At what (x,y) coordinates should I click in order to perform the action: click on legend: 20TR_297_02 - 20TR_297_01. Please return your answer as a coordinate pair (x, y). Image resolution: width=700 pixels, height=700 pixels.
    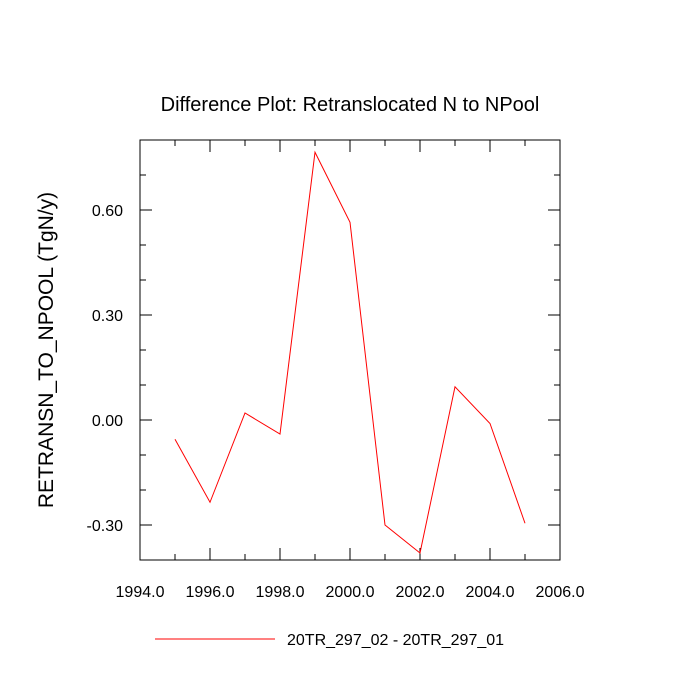
    Looking at the image, I should click on (329, 640).